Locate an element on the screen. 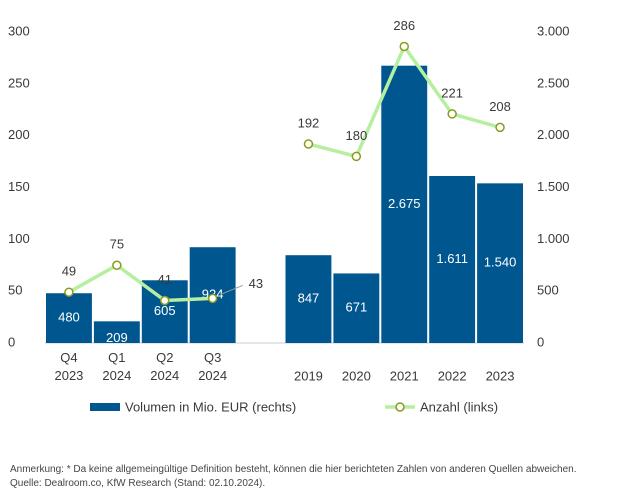 This screenshot has height=498, width=618. bar-value-label: 671 is located at coordinates (356, 307).